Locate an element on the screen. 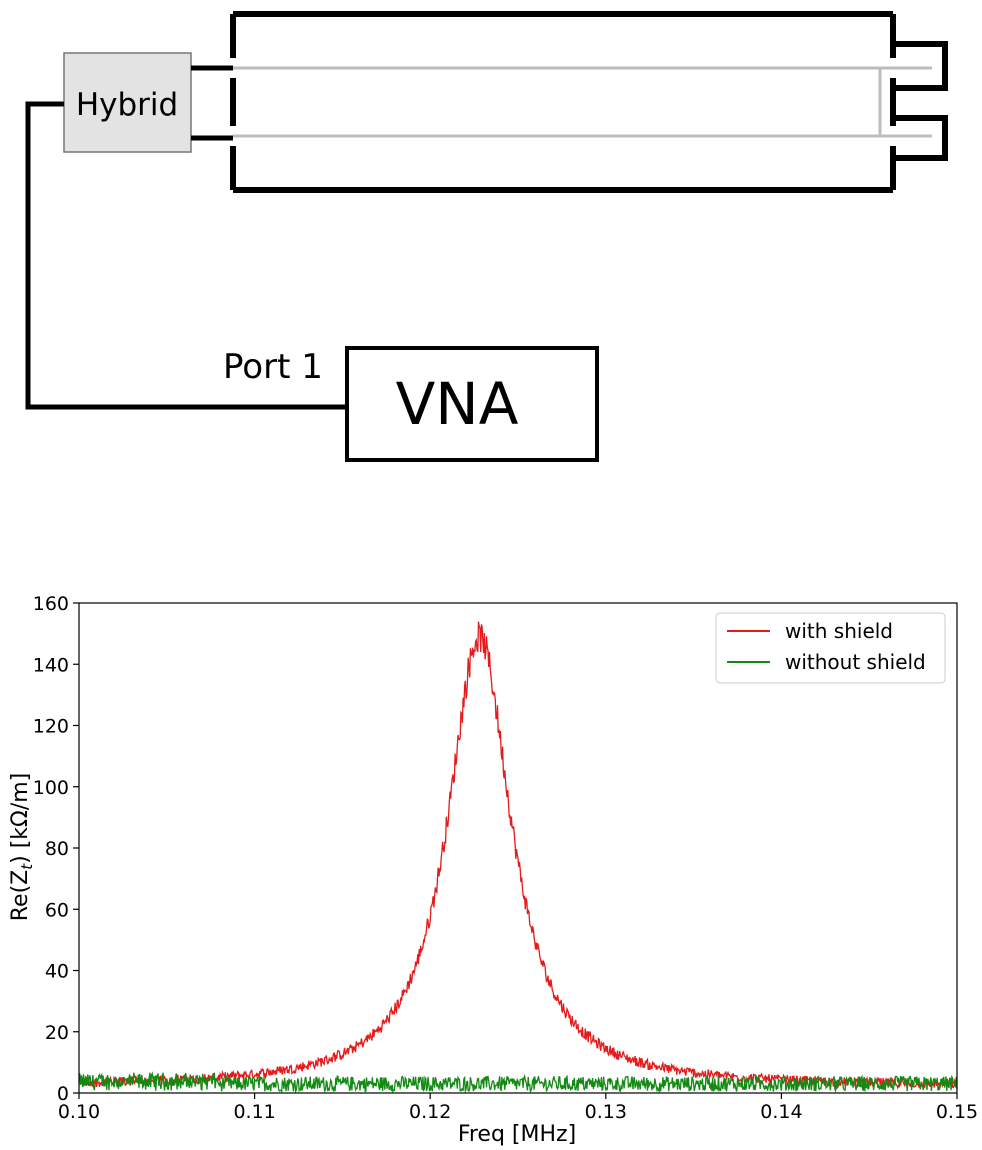 Image resolution: width=982 pixels, height=1150 pixels. y-tick-label: 120 is located at coordinates (51, 727).